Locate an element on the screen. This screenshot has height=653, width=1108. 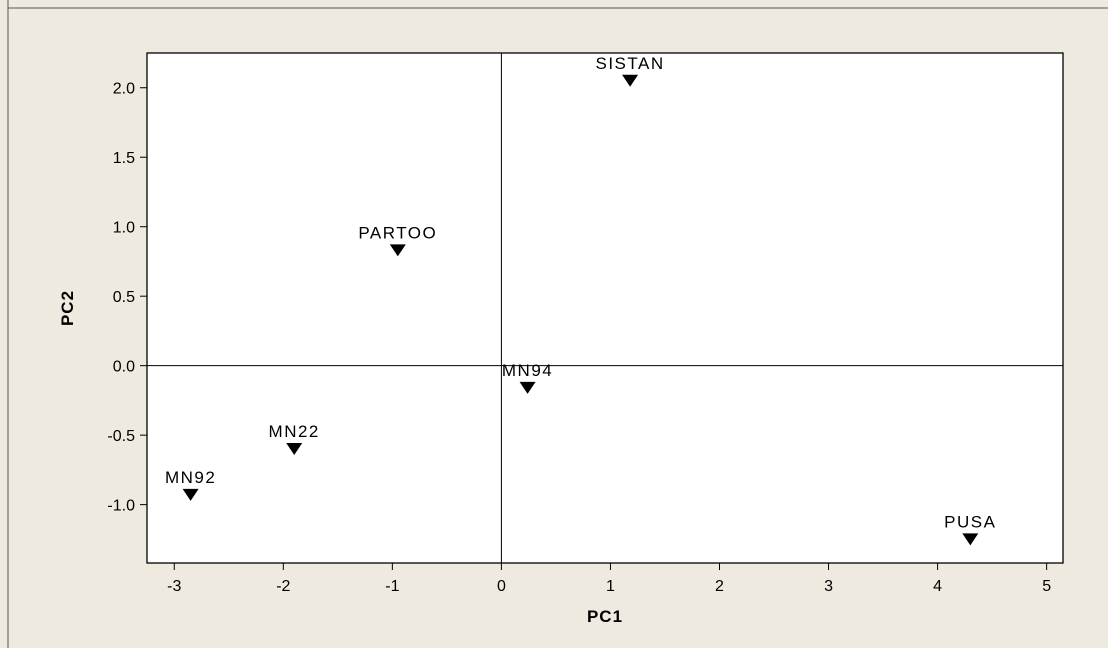
x-tick-label: -1 is located at coordinates (392, 586).